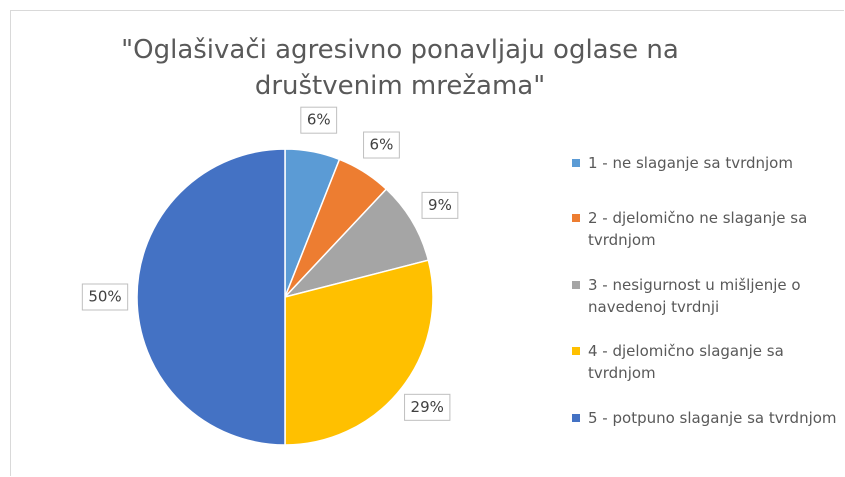  I want to click on legend-label: 4 - djelomično slaganje sa tvrdnjom, so click(686, 362).